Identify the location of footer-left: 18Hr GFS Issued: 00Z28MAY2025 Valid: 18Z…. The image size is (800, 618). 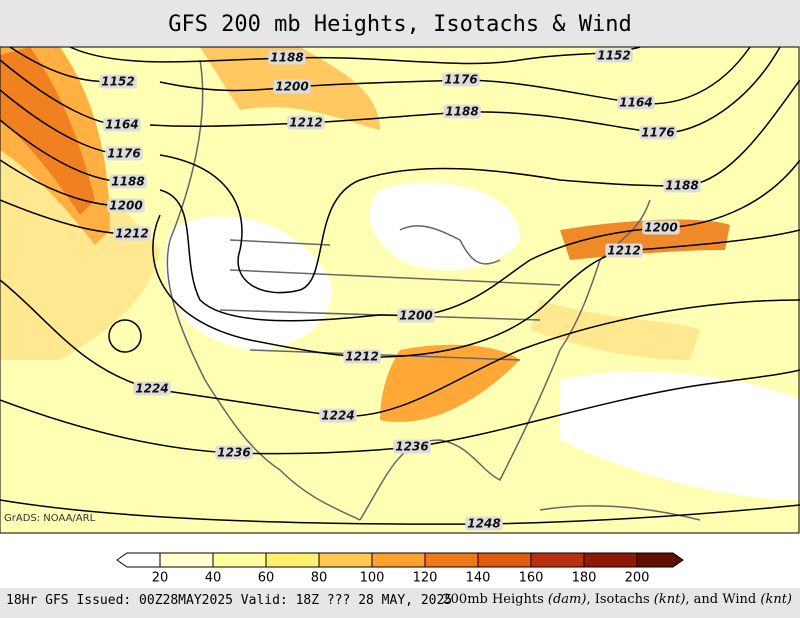
(229, 600).